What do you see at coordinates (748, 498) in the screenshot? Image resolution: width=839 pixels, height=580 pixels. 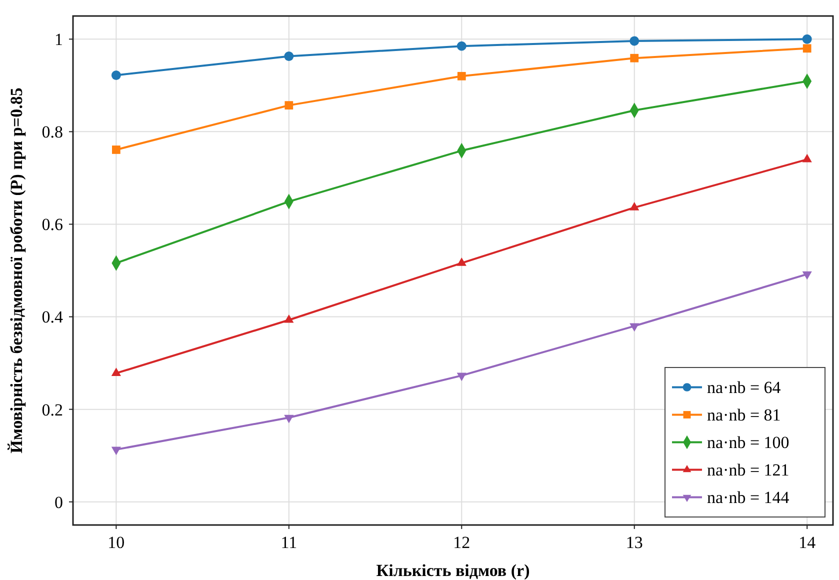 I see `legend-label: na·nb = 144` at bounding box center [748, 498].